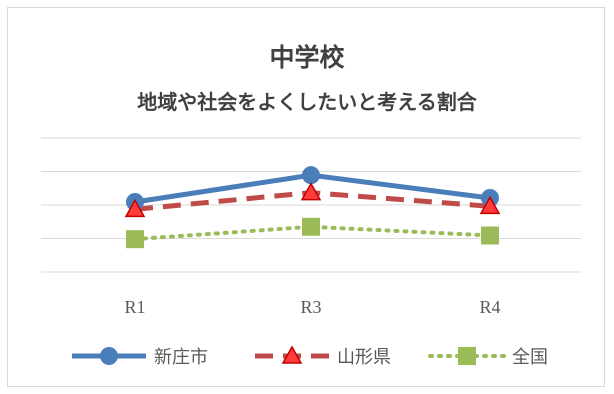  Describe the element at coordinates (307, 57) in the screenshot. I see `chart-title: 中学校` at that location.